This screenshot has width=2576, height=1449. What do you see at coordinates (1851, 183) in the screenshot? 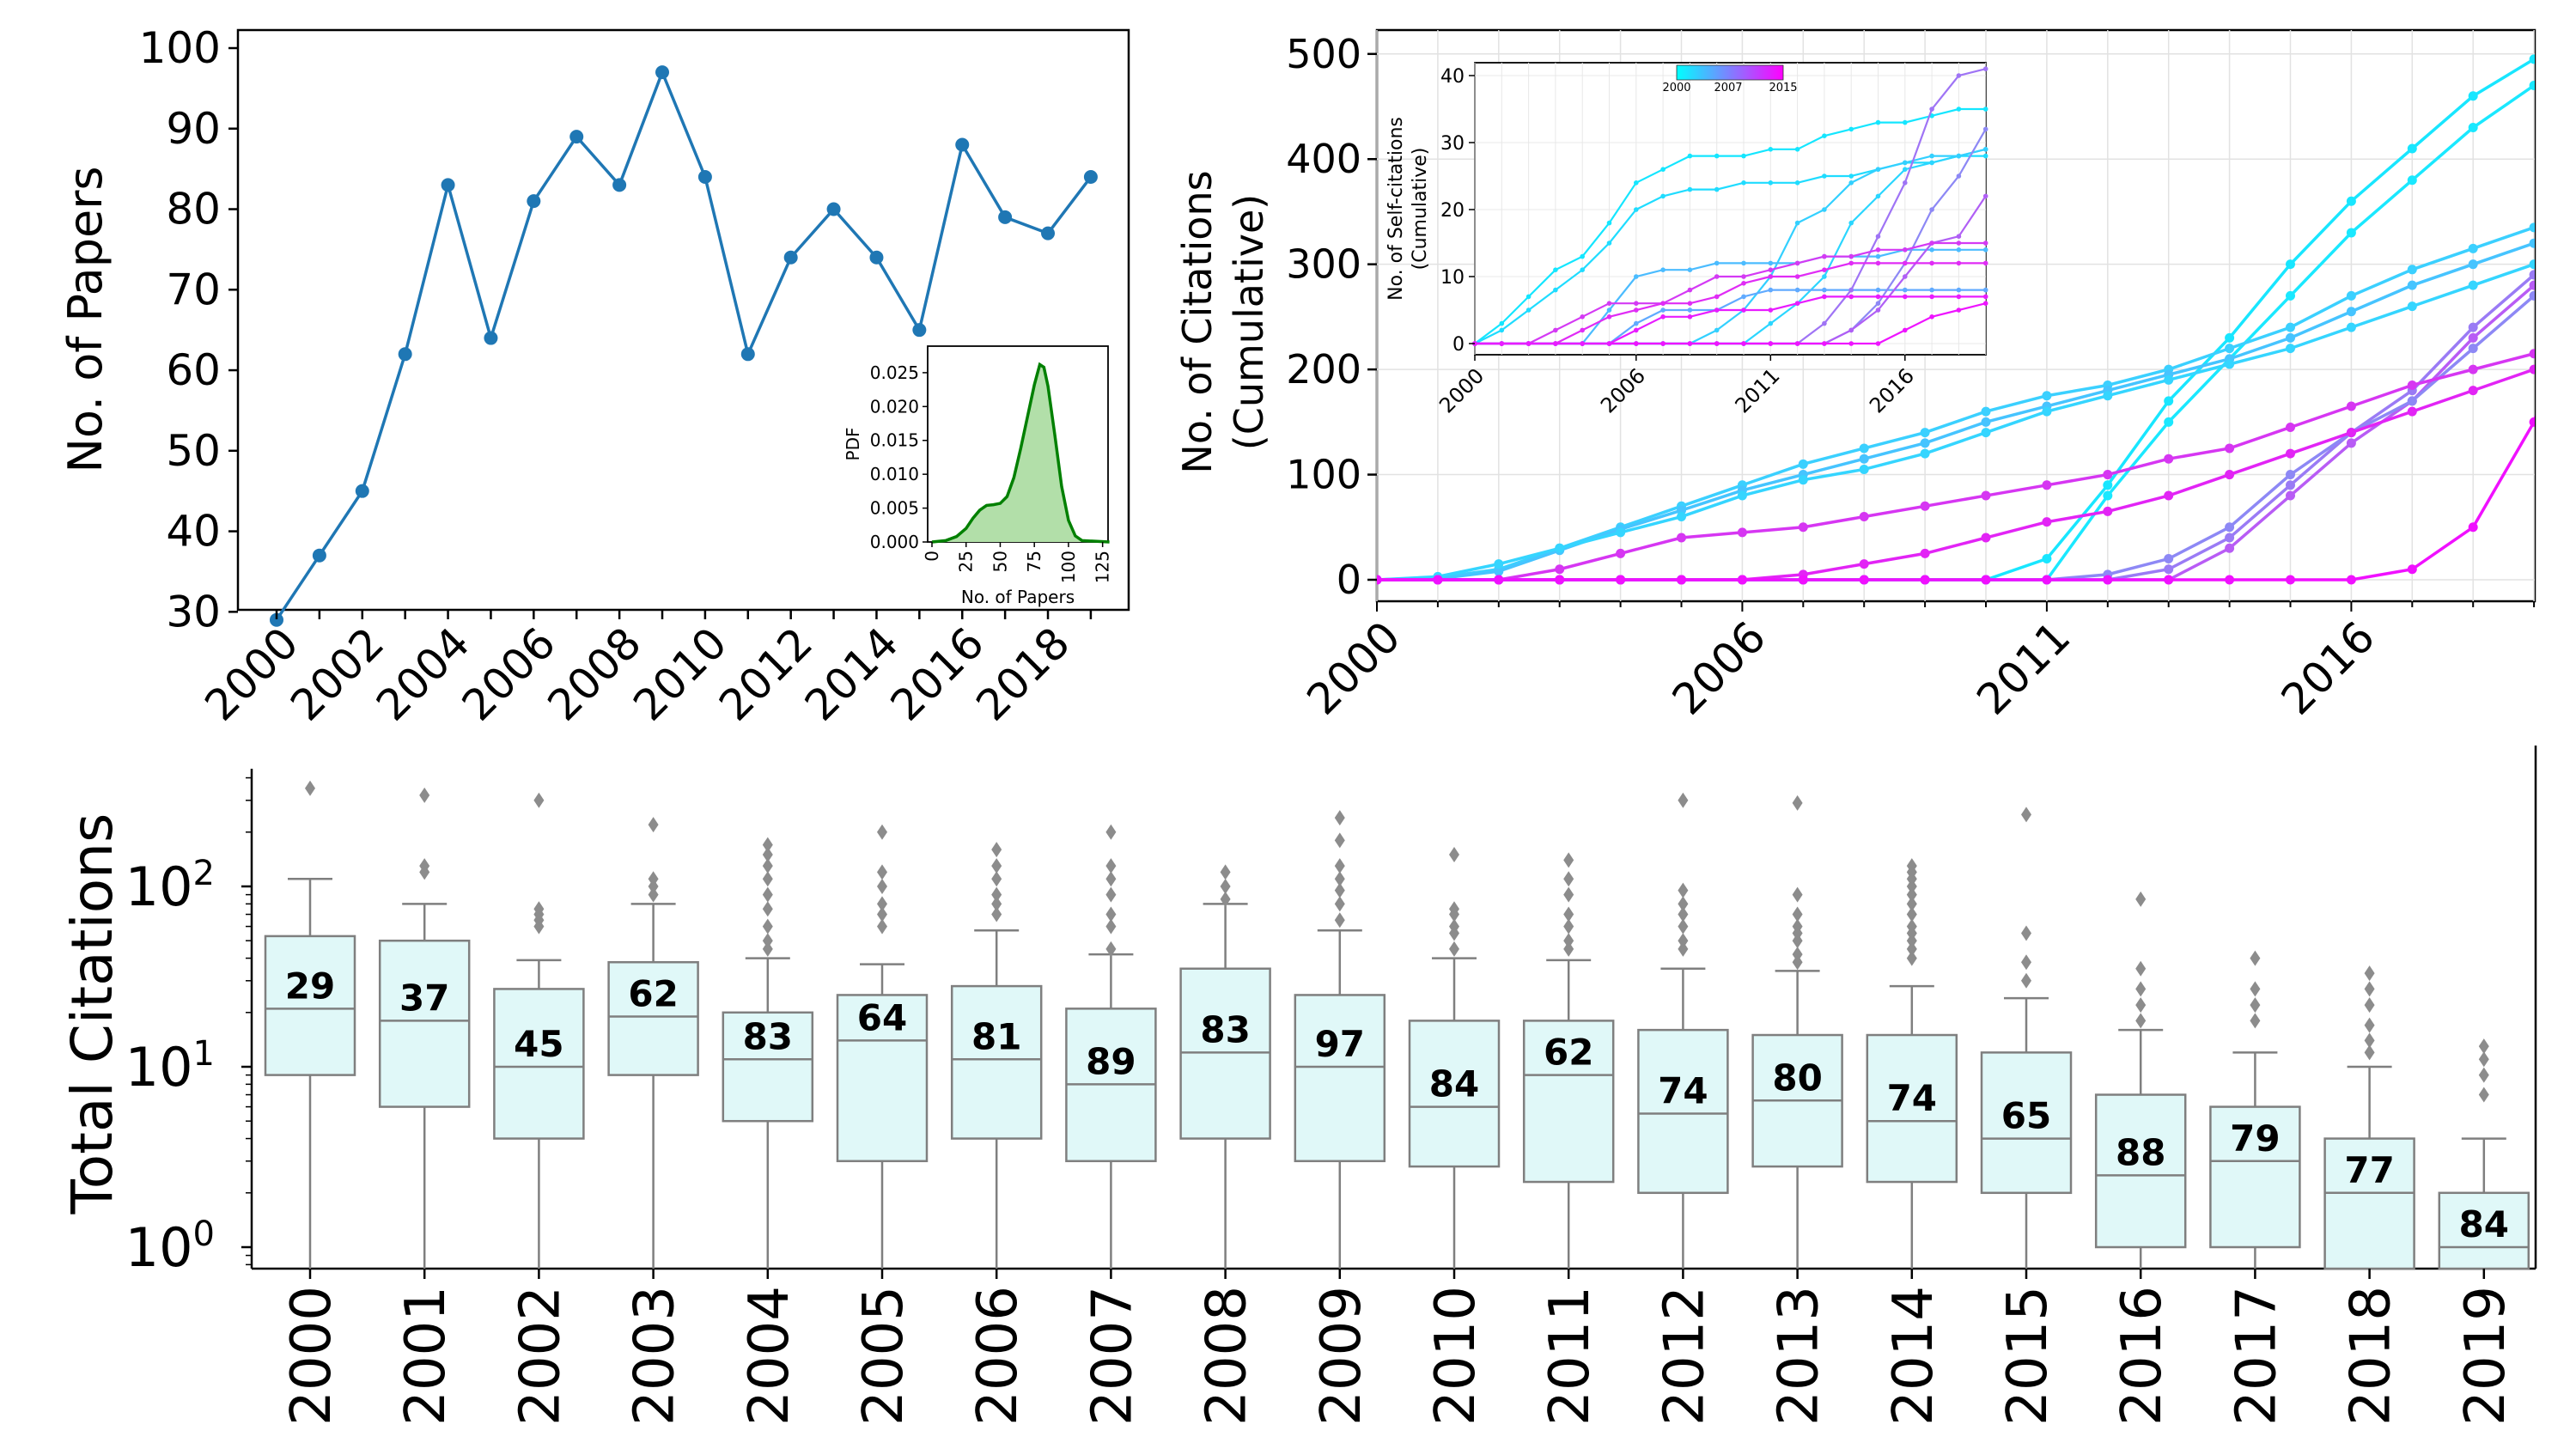
I see `inset-series-3-point` at bounding box center [1851, 183].